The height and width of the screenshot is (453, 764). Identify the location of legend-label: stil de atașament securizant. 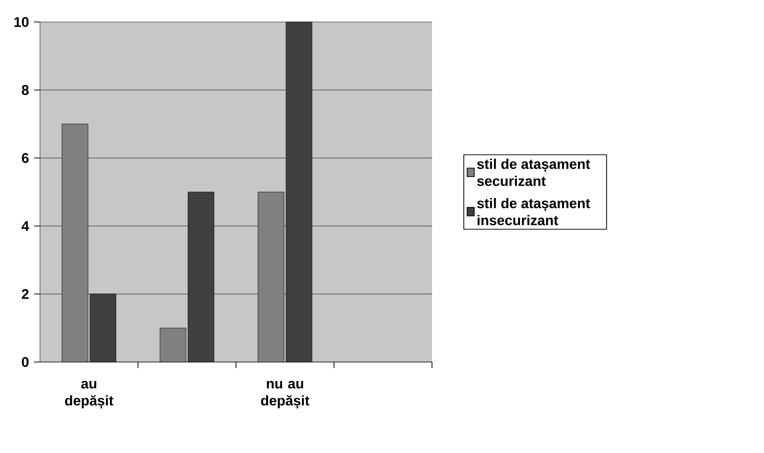
(533, 172).